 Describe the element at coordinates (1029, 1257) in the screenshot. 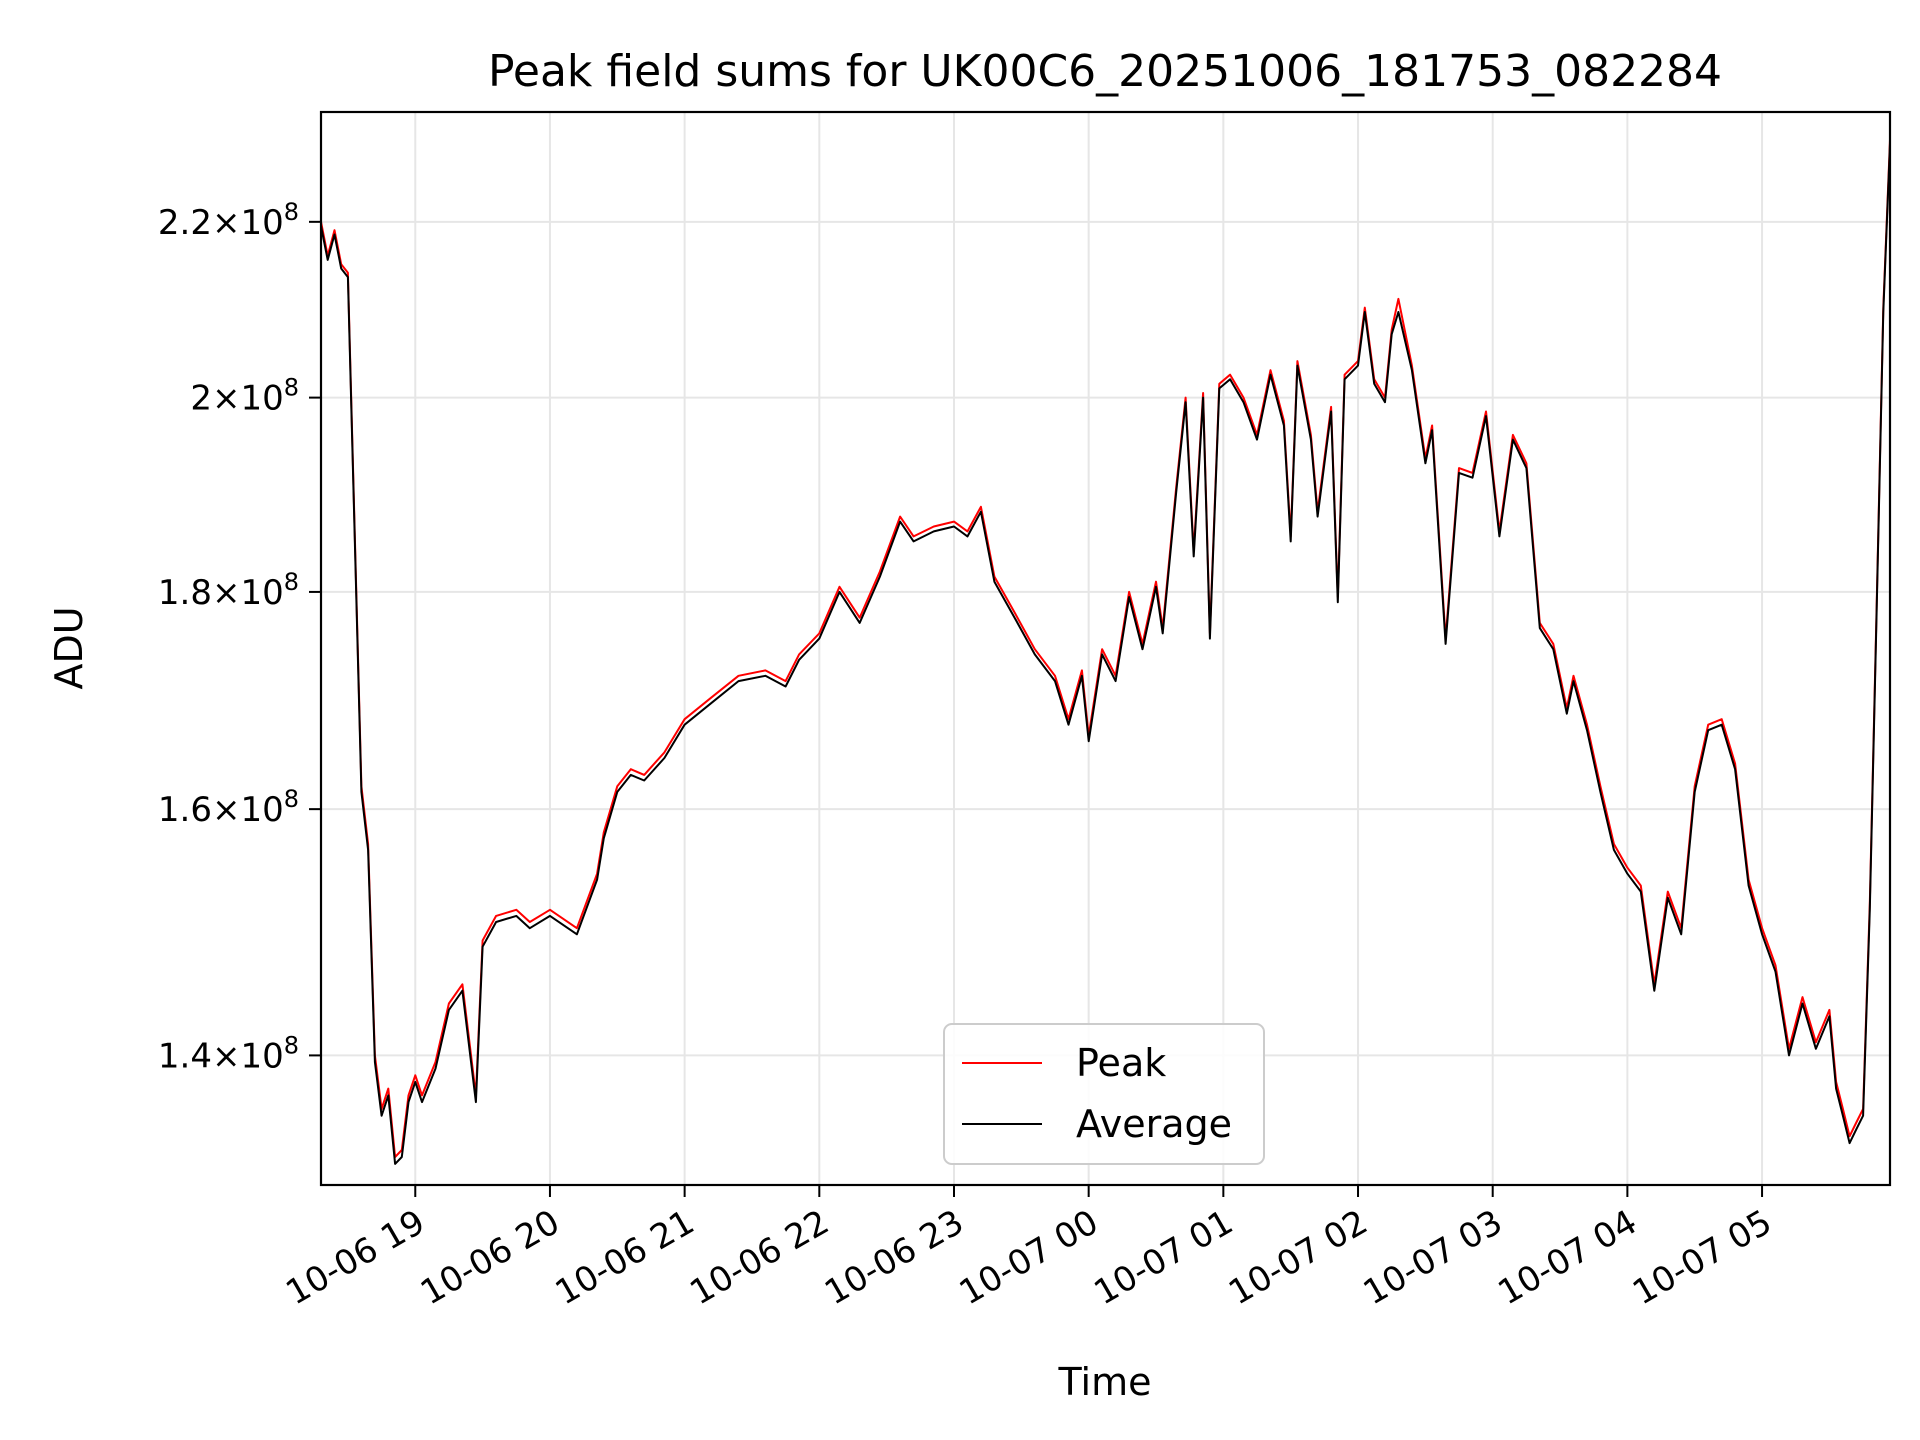

I see `x-tick-label: 10-07 00` at that location.